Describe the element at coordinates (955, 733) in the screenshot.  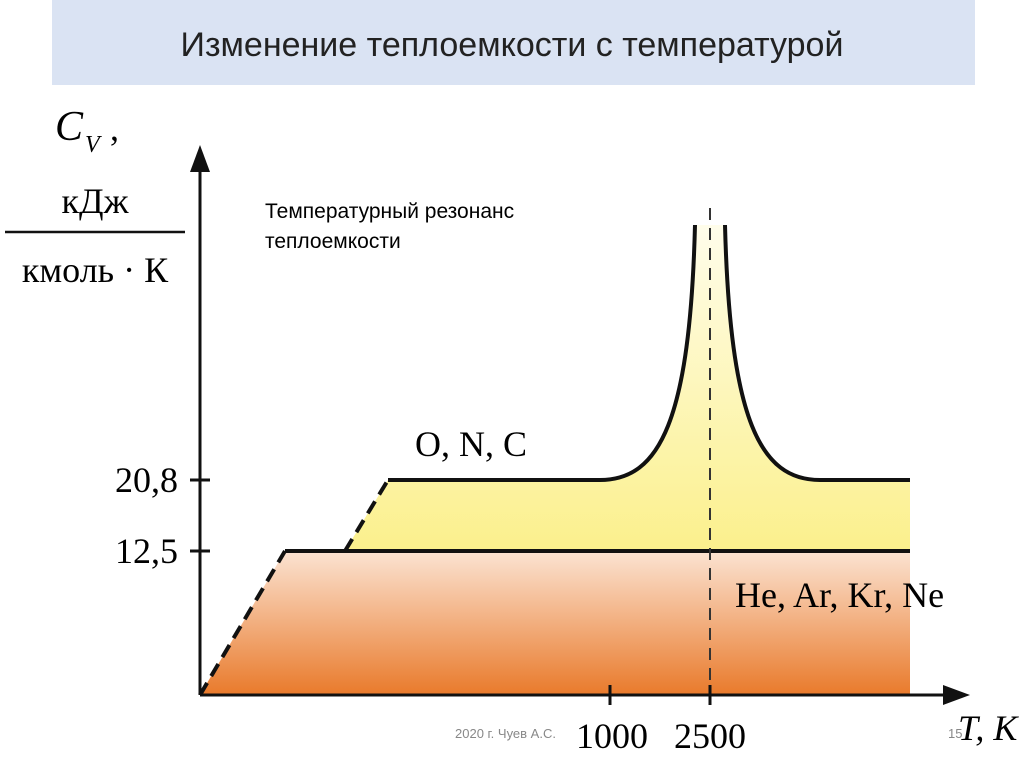
I see `page-number: 15` at that location.